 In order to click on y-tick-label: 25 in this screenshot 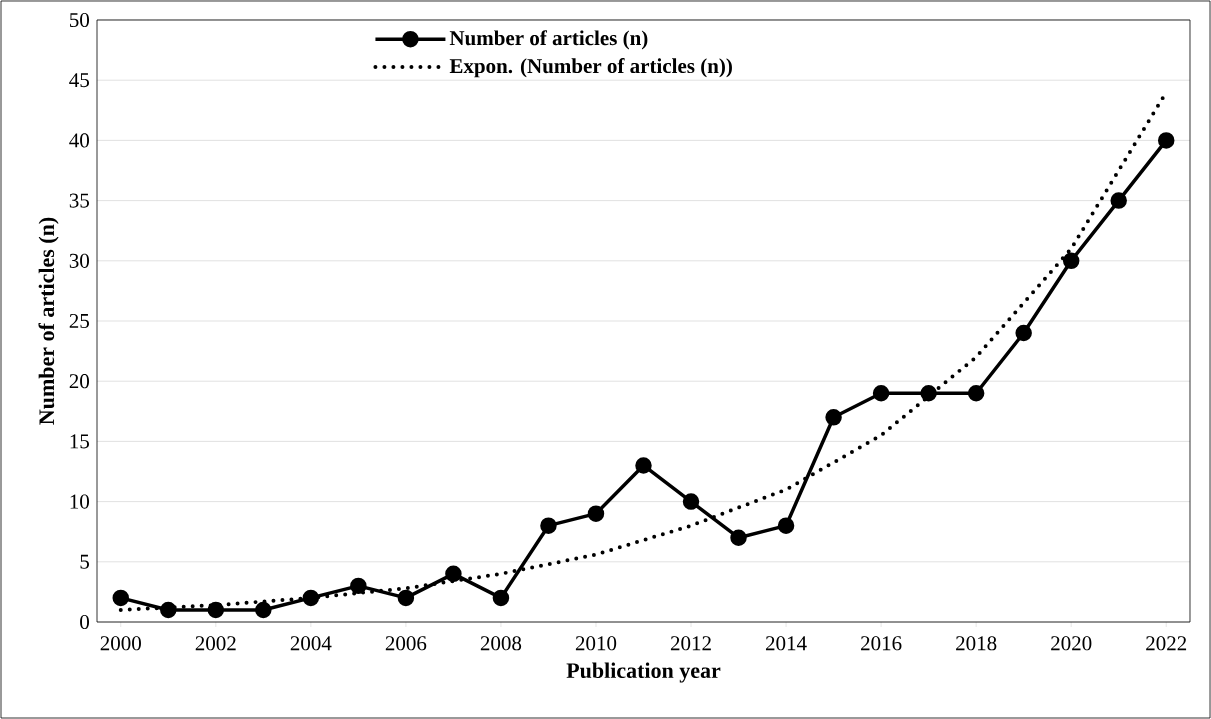, I will do `click(79, 321)`.